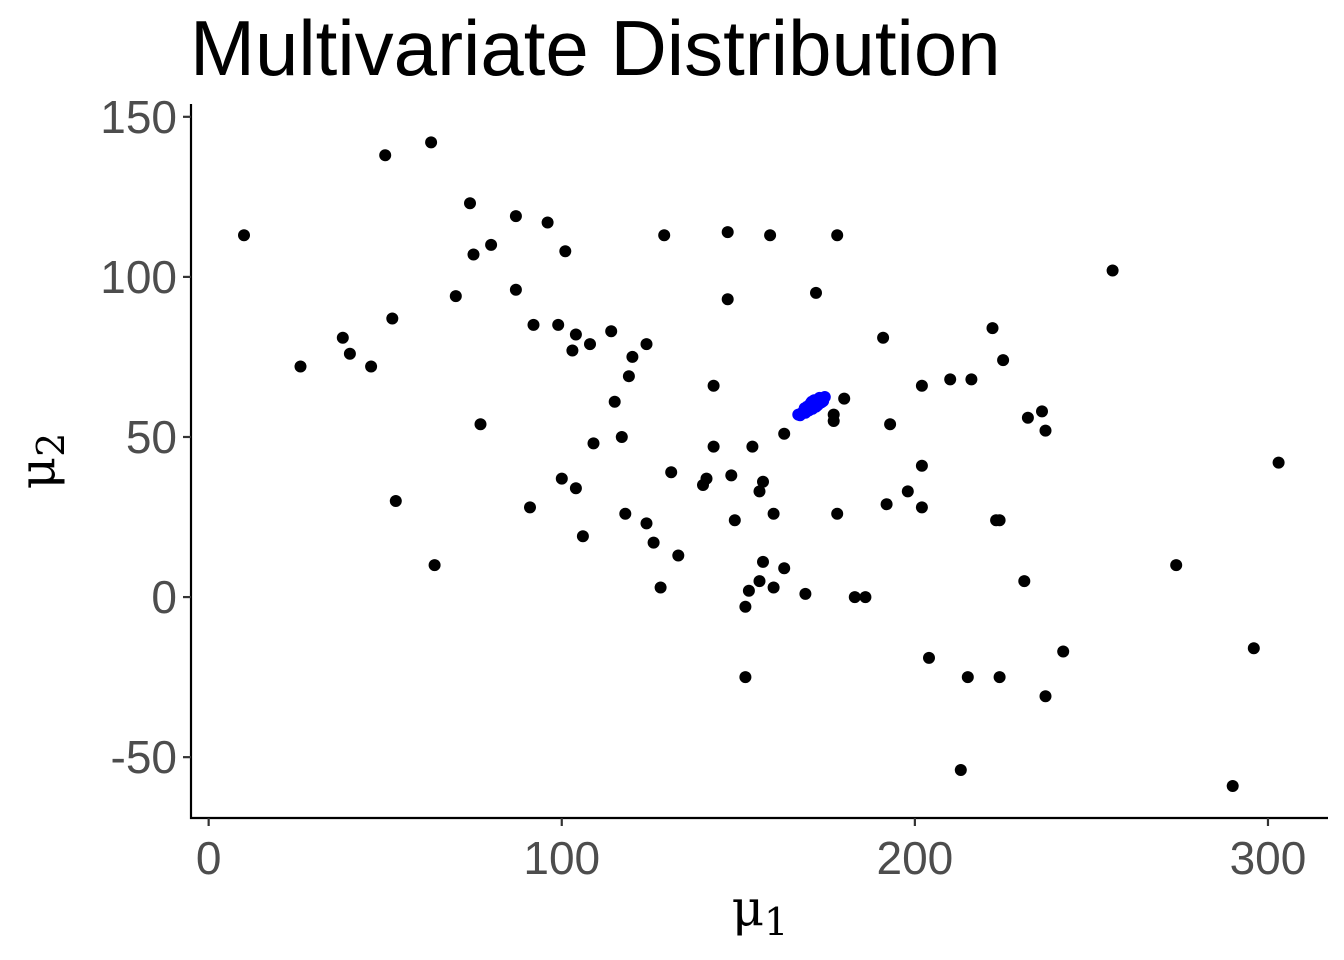 This screenshot has width=1344, height=960. I want to click on x-axis-label-base: μ, so click(748, 908).